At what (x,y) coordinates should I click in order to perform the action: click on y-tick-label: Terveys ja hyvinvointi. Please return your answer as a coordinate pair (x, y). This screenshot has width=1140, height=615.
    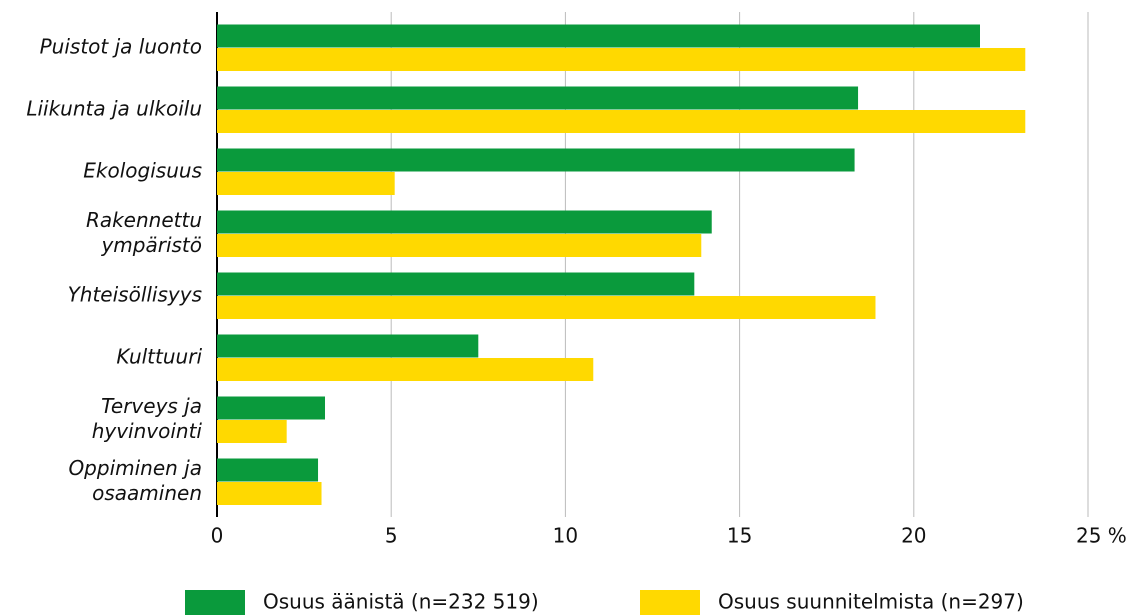
    Looking at the image, I should click on (146, 418).